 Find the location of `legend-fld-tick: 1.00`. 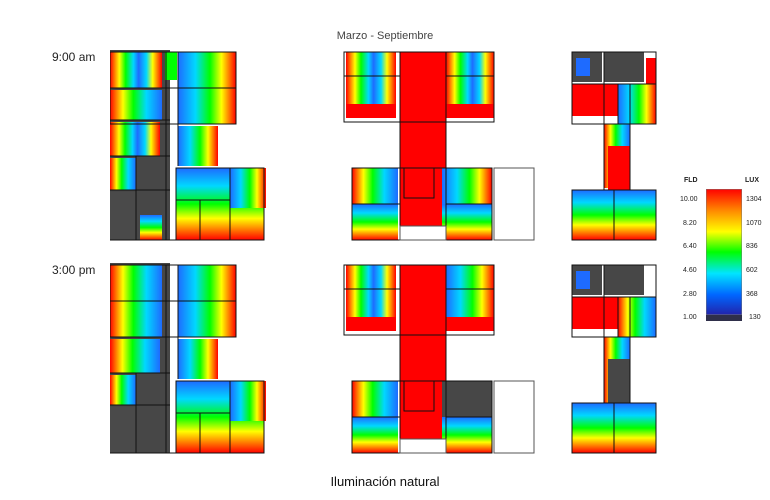

legend-fld-tick: 1.00 is located at coordinates (690, 317).